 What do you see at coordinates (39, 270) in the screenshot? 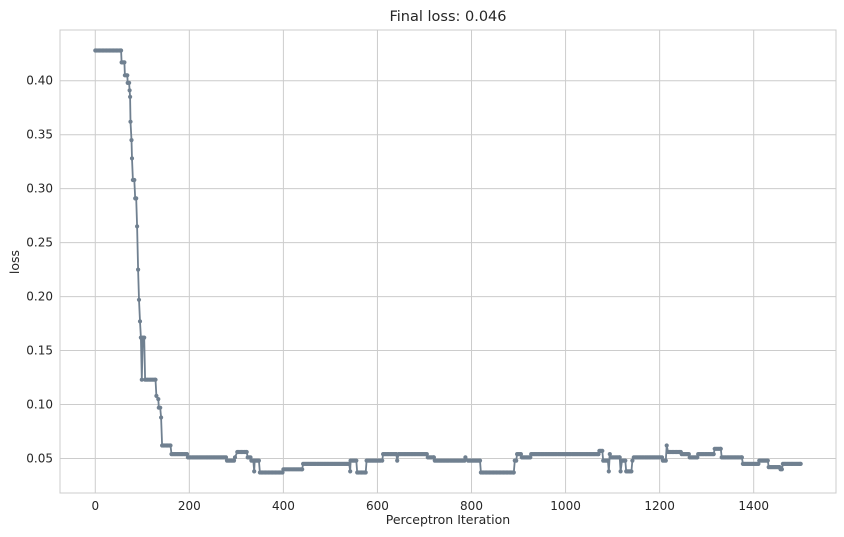
I see `y-tick-labels: 0.05 0.10 0.15 0.20 0.25 0.30 0.35 0.40` at bounding box center [39, 270].